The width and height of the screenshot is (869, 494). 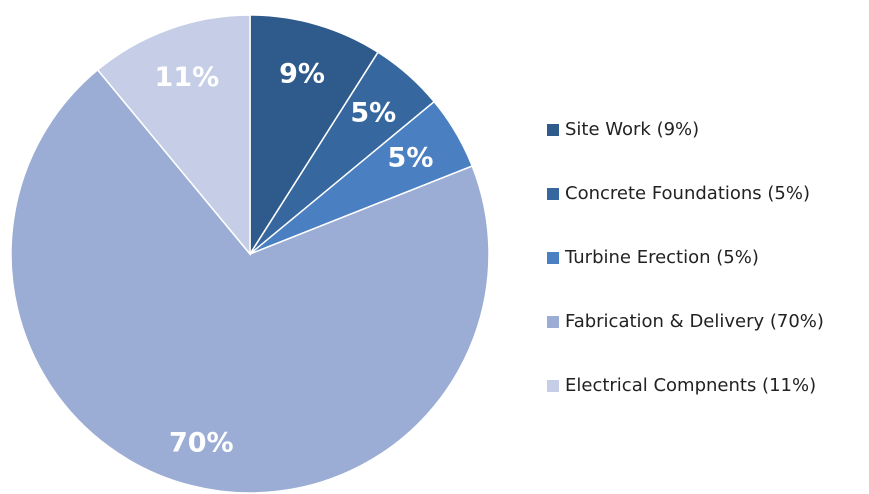 I want to click on slice-label: 70%, so click(x=201, y=442).